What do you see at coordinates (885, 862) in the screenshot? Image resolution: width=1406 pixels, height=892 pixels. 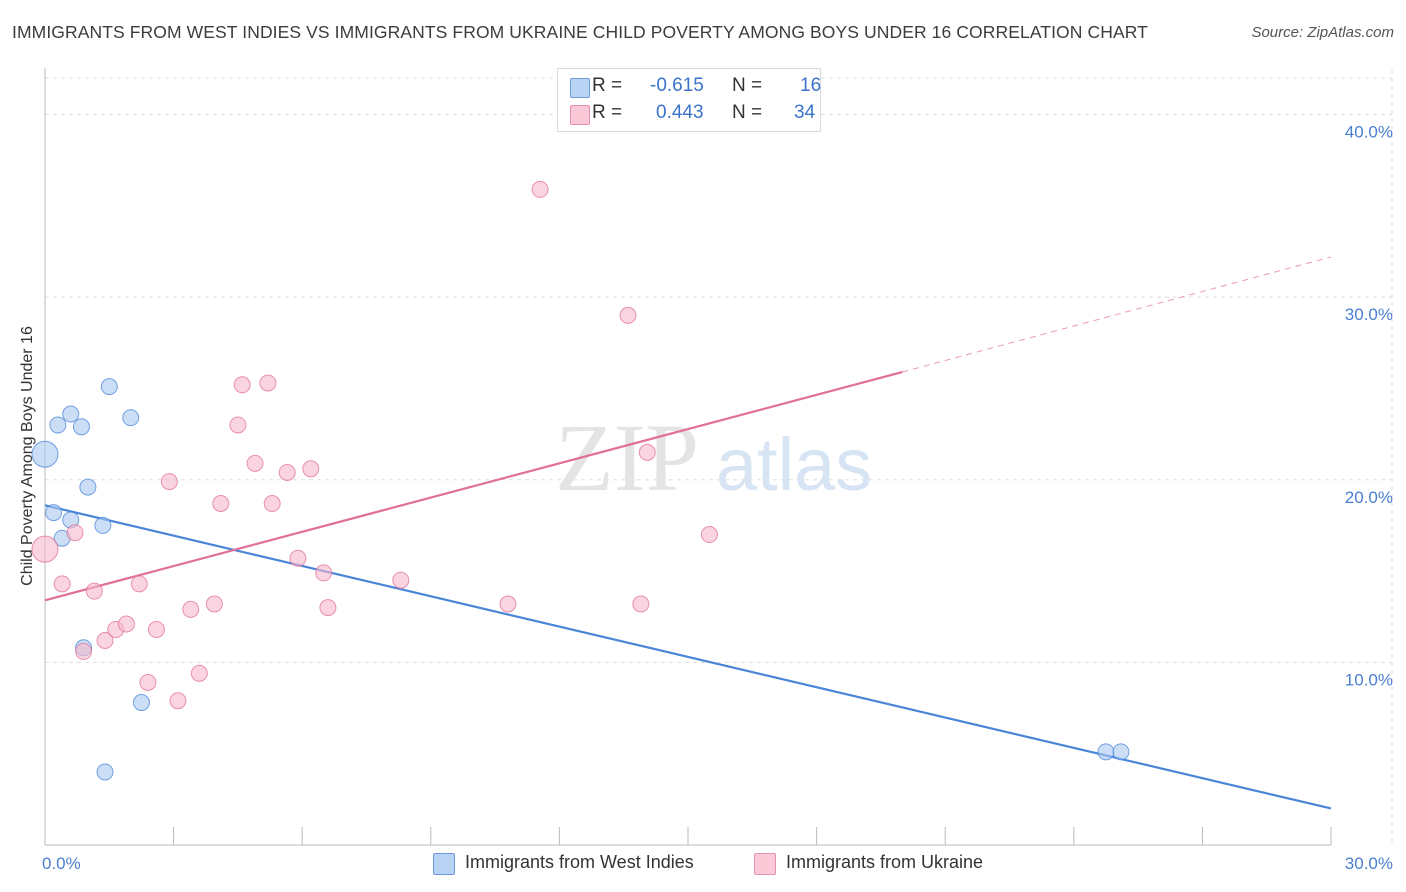 I see `series-label: Immigrants from Ukraine` at bounding box center [885, 862].